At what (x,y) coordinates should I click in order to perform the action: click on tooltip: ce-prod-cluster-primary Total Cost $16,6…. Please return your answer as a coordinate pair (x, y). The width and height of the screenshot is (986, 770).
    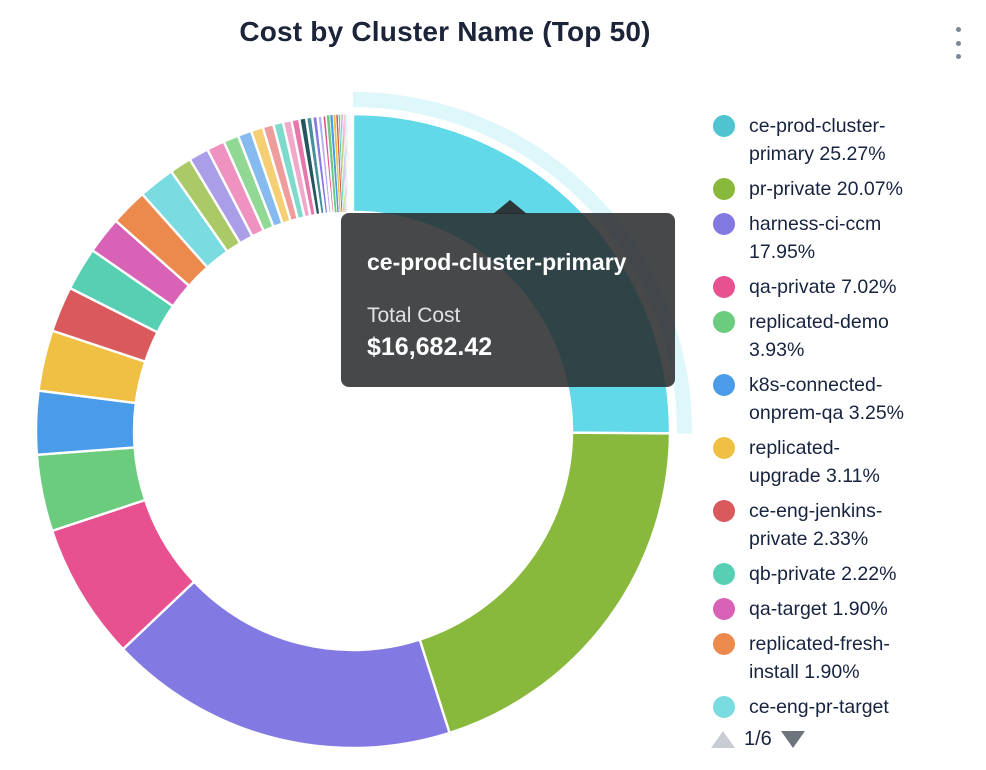
    Looking at the image, I should click on (508, 293).